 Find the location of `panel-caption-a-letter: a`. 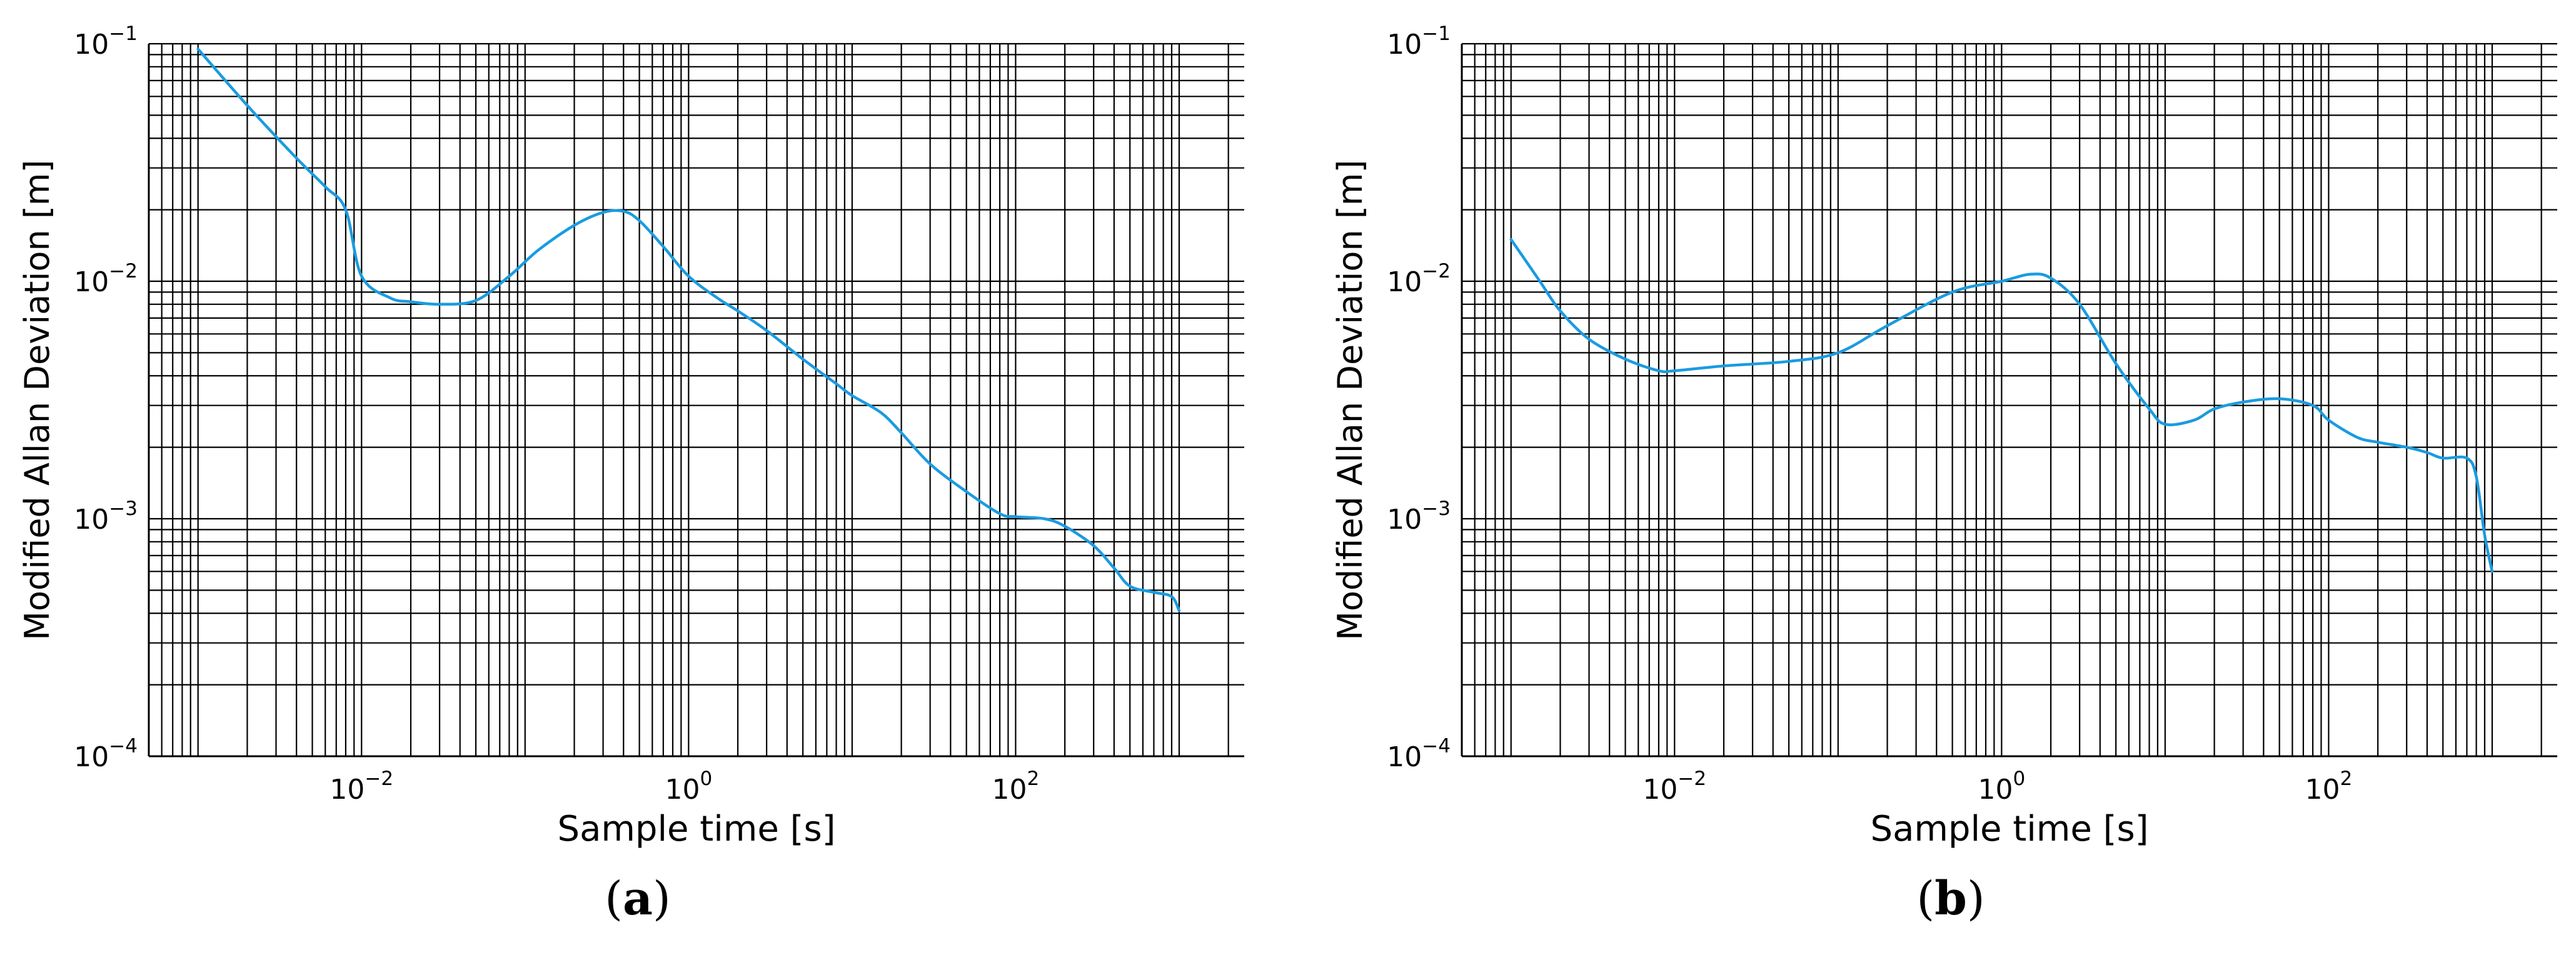

panel-caption-a-letter: a is located at coordinates (638, 899).